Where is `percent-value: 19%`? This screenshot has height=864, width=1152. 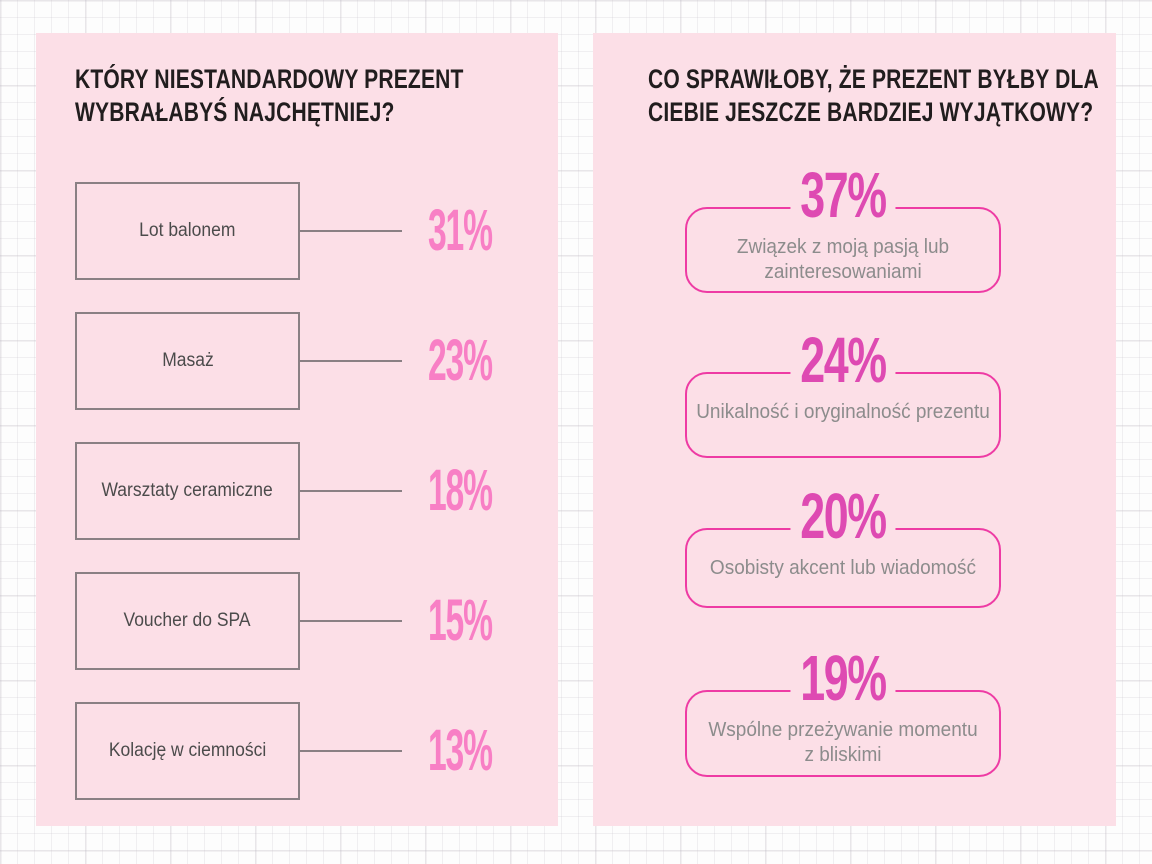 percent-value: 19% is located at coordinates (843, 678).